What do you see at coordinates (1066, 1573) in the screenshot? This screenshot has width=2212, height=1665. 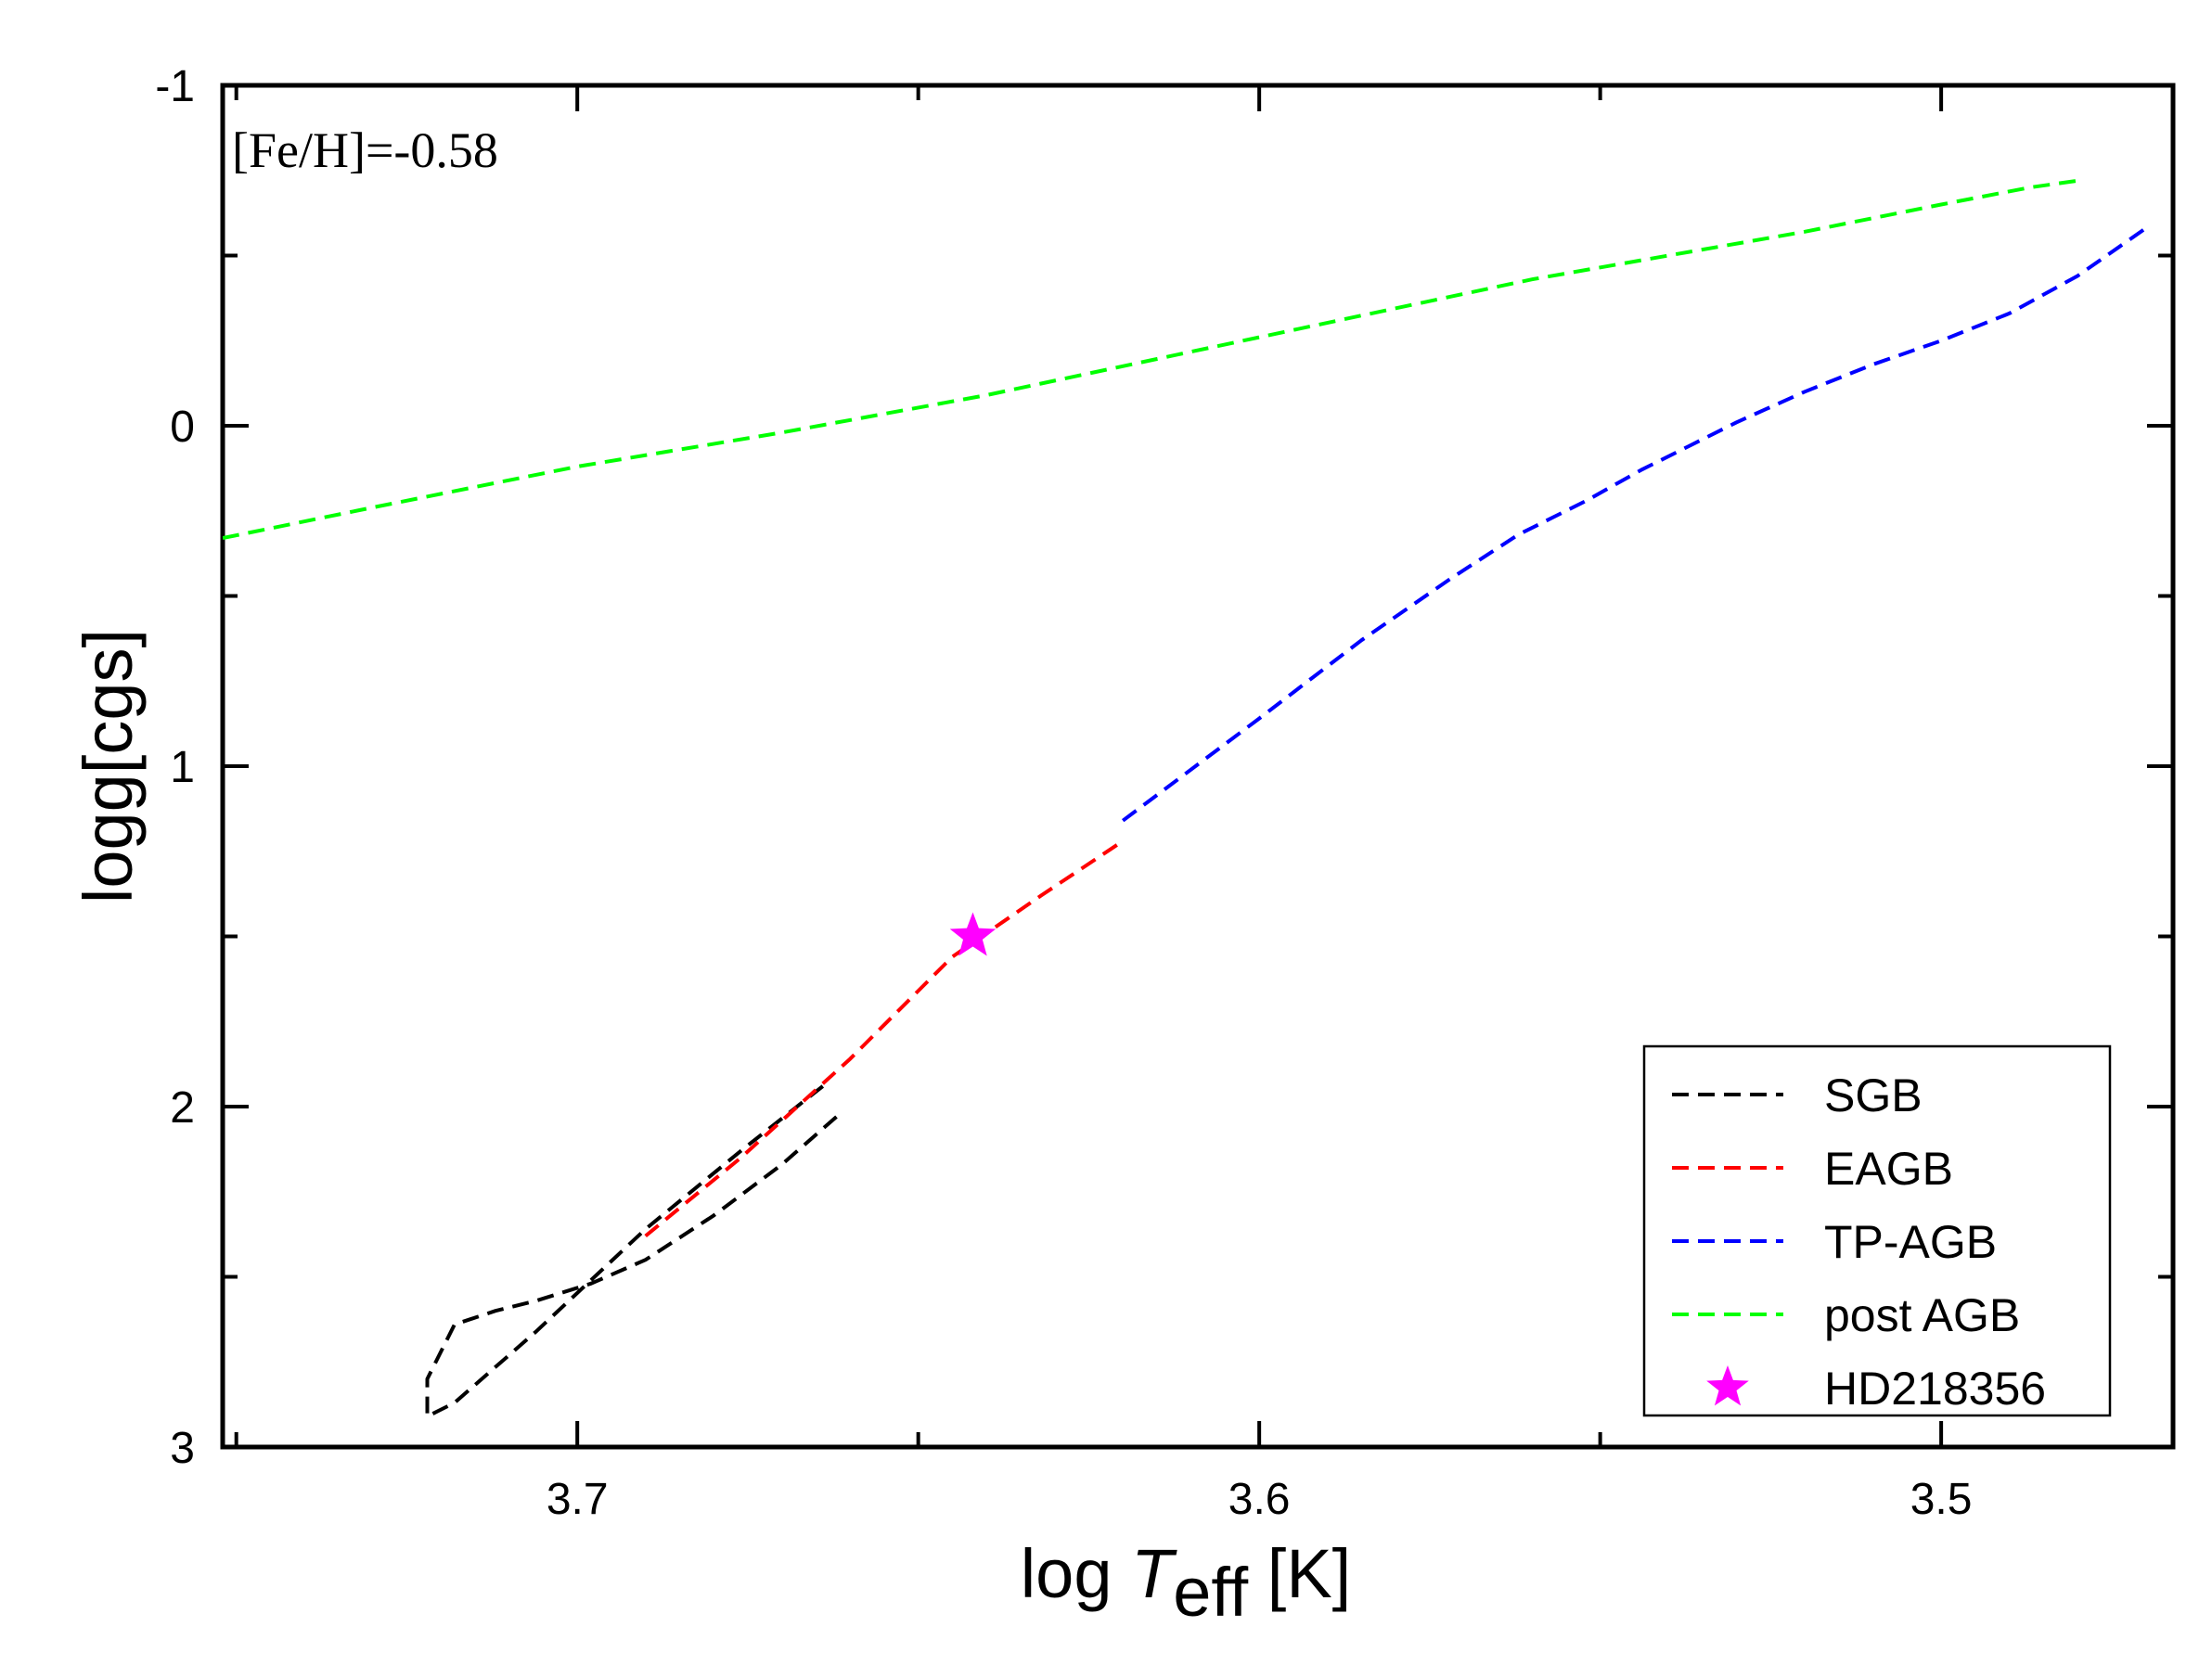 I see `x-axis-title-prefix: log` at bounding box center [1066, 1573].